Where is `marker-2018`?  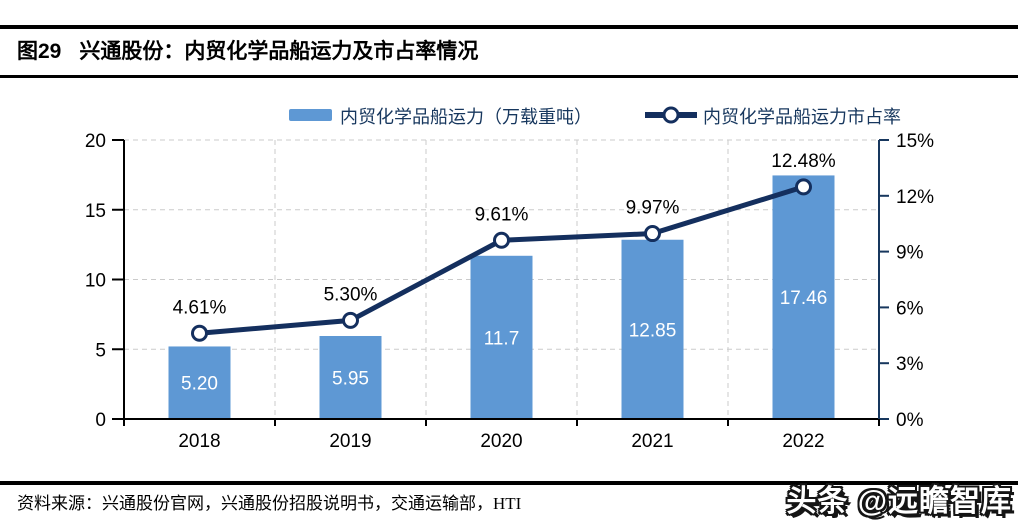 marker-2018 is located at coordinates (199, 333).